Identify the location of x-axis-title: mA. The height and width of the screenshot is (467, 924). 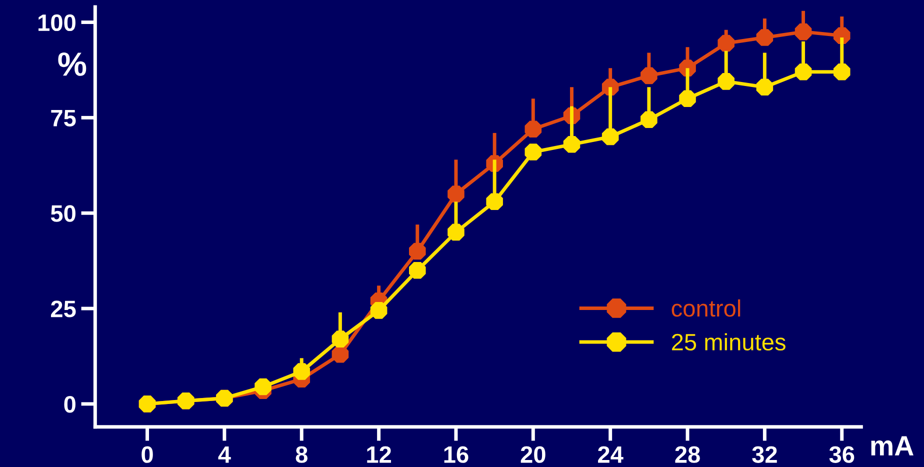
(892, 446).